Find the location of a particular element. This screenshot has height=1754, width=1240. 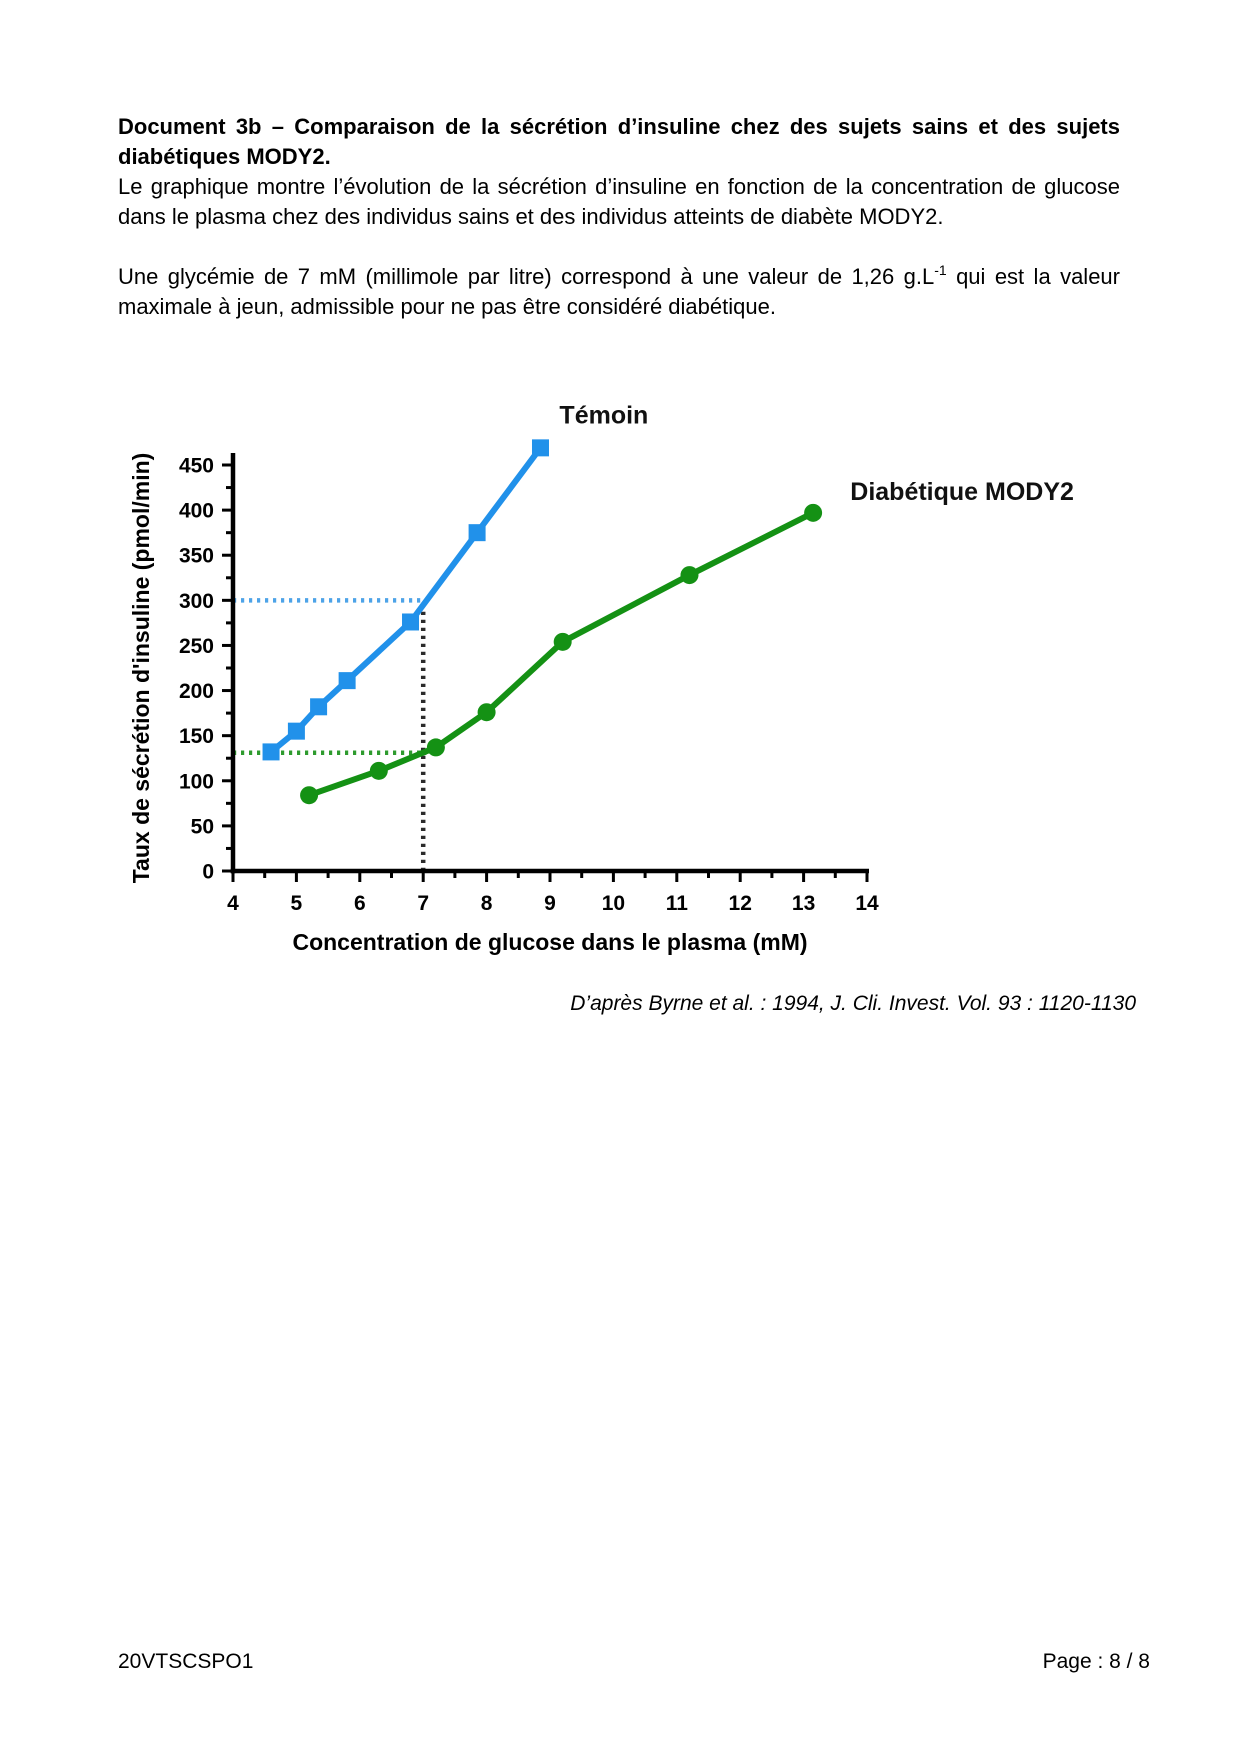

x-tick-label: 4 is located at coordinates (233, 903).